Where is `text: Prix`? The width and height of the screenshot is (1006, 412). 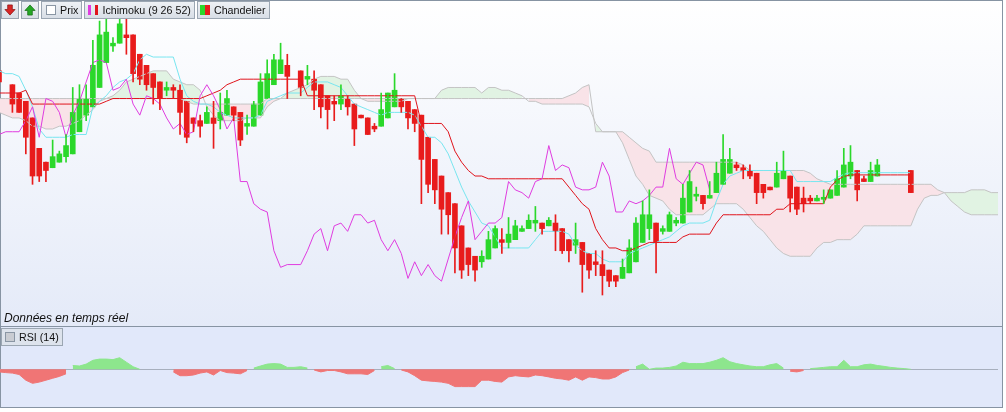 text: Prix is located at coordinates (69, 10).